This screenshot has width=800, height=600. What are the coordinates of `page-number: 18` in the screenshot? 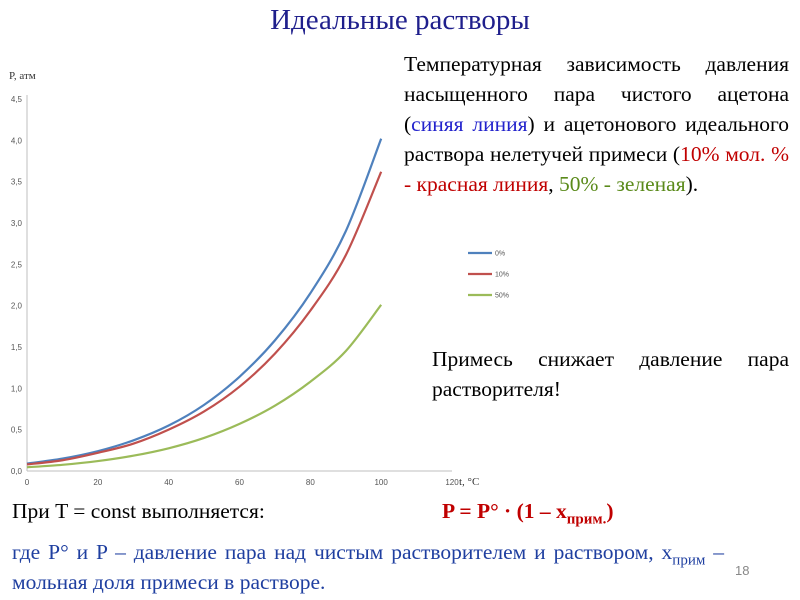 It's located at (742, 570).